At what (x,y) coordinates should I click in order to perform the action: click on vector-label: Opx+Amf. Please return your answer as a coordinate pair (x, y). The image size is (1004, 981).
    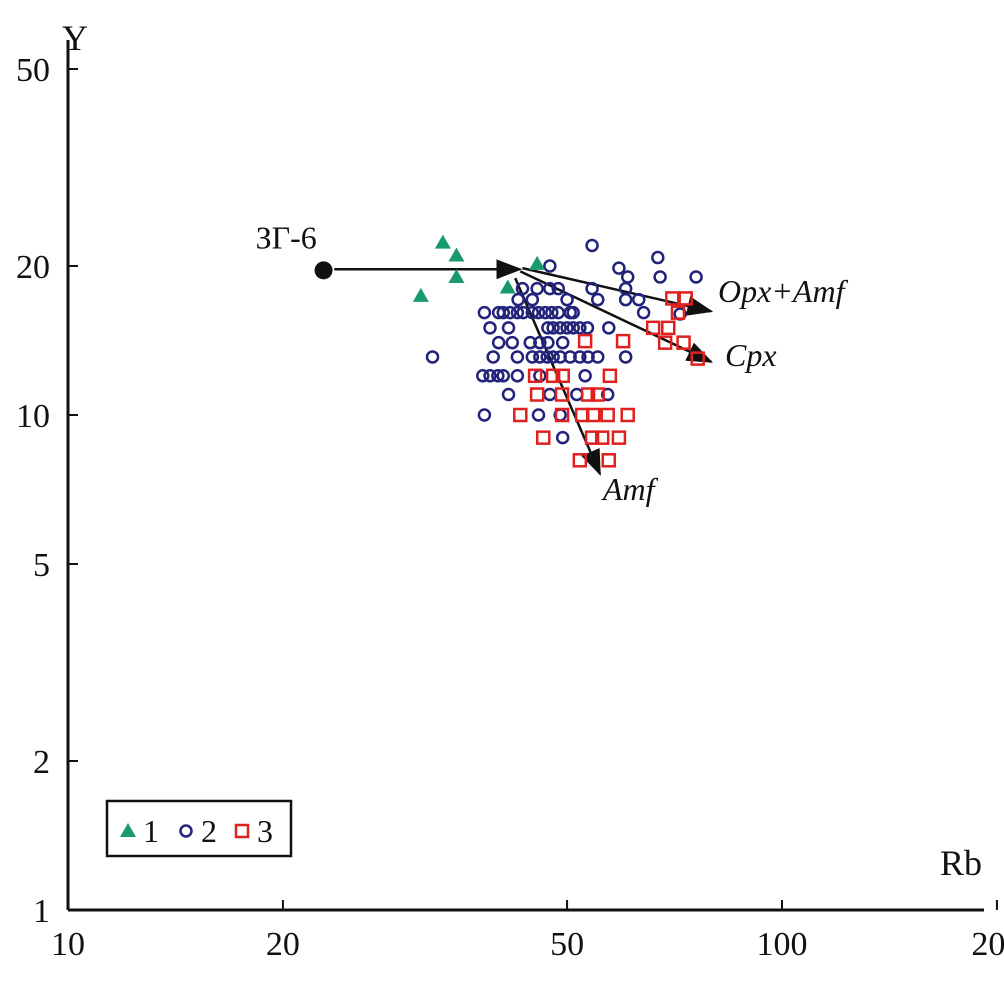
    Looking at the image, I should click on (783, 291).